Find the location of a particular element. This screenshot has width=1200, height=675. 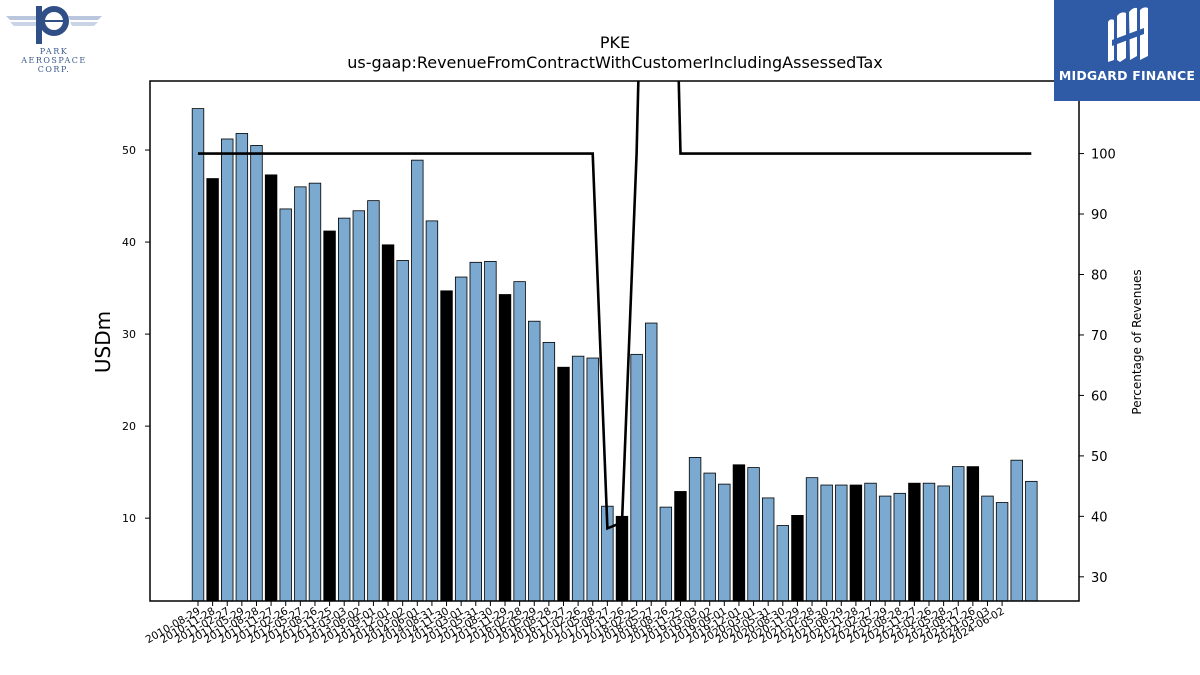

park-aerospace-logo: PARK AEROSPACE CORP. is located at coordinates (54, 40).